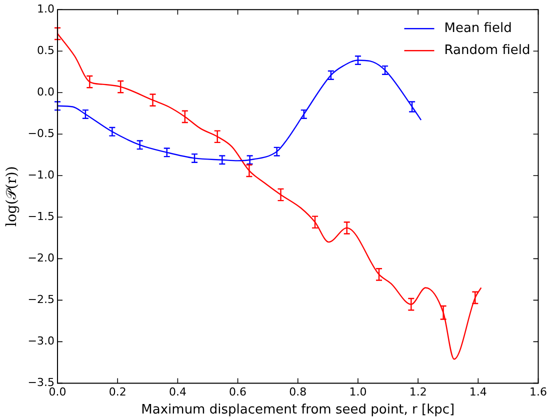 The height and width of the screenshot is (418, 550). What do you see at coordinates (418, 392) in the screenshot?
I see `x-tick-label: 1.2` at bounding box center [418, 392].